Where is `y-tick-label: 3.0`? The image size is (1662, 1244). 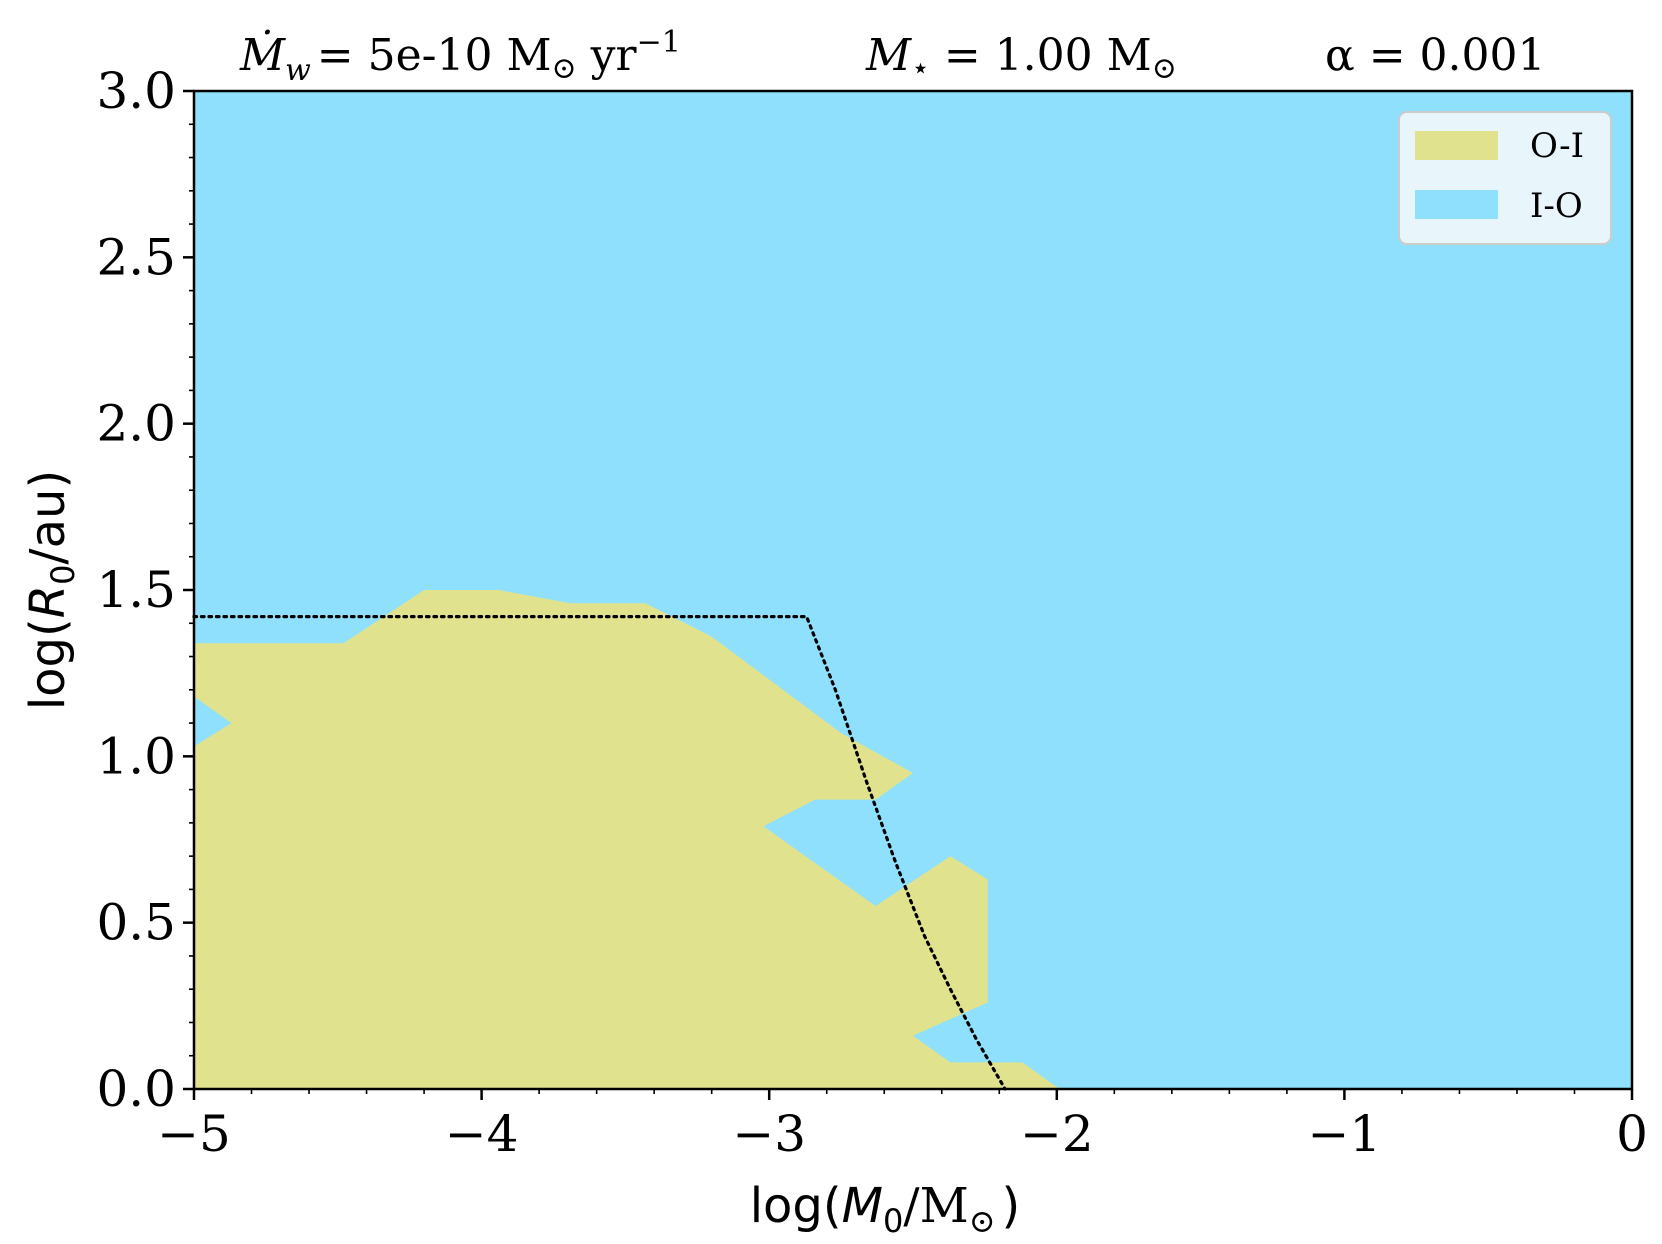 y-tick-label: 3.0 is located at coordinates (136, 91).